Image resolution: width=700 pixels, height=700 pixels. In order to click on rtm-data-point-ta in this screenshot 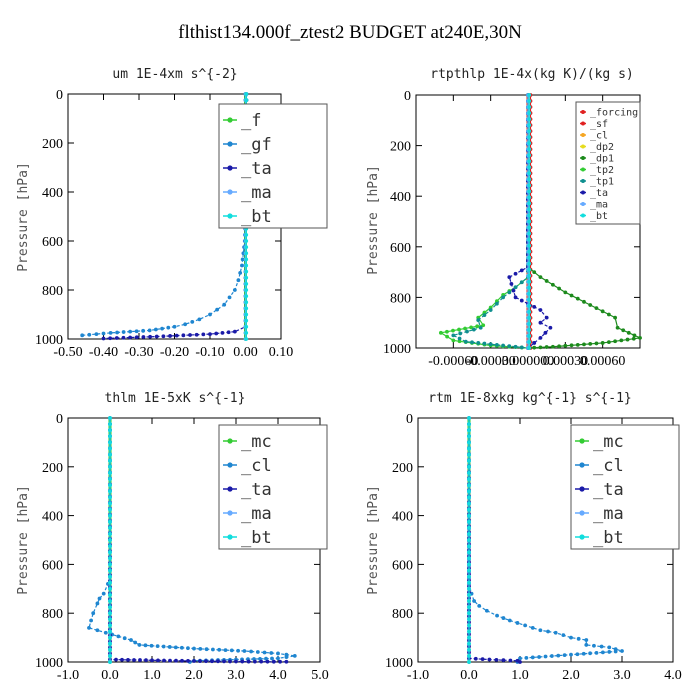, I will do `click(510, 660)`.